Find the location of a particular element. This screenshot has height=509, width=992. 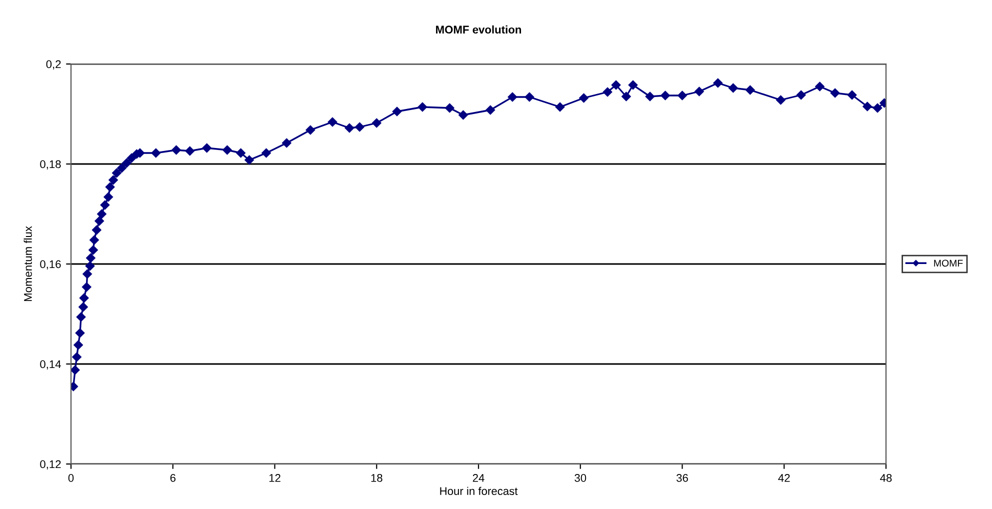

y-tick-label: 0,14 is located at coordinates (50, 365).